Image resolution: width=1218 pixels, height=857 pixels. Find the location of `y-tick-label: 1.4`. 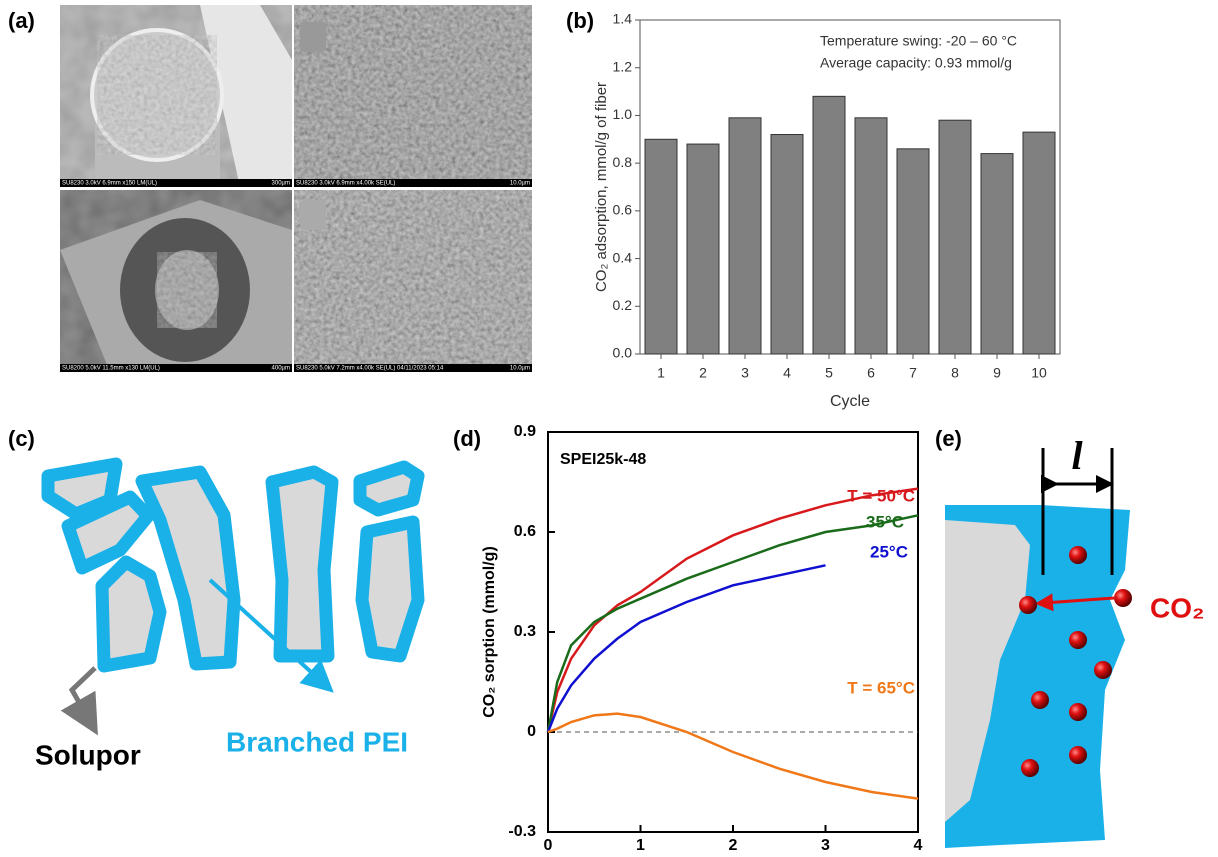

y-tick-label: 1.4 is located at coordinates (623, 19).